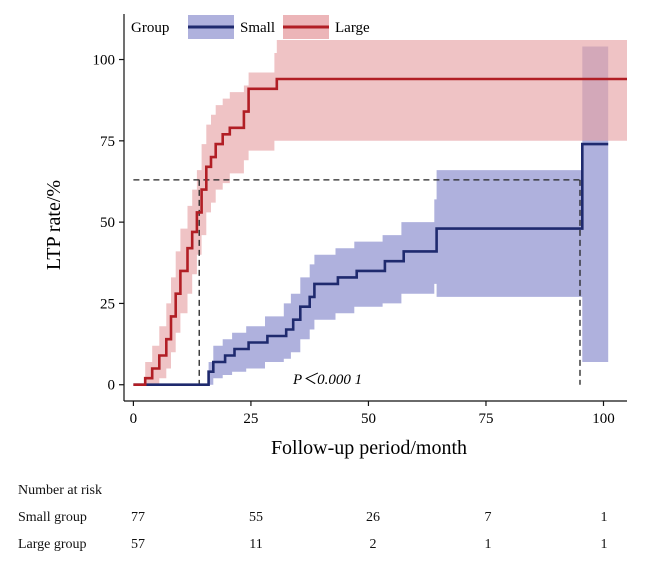 Image resolution: width=650 pixels, height=564 pixels. What do you see at coordinates (373, 517) in the screenshot?
I see `risk-small-50: 26` at bounding box center [373, 517].